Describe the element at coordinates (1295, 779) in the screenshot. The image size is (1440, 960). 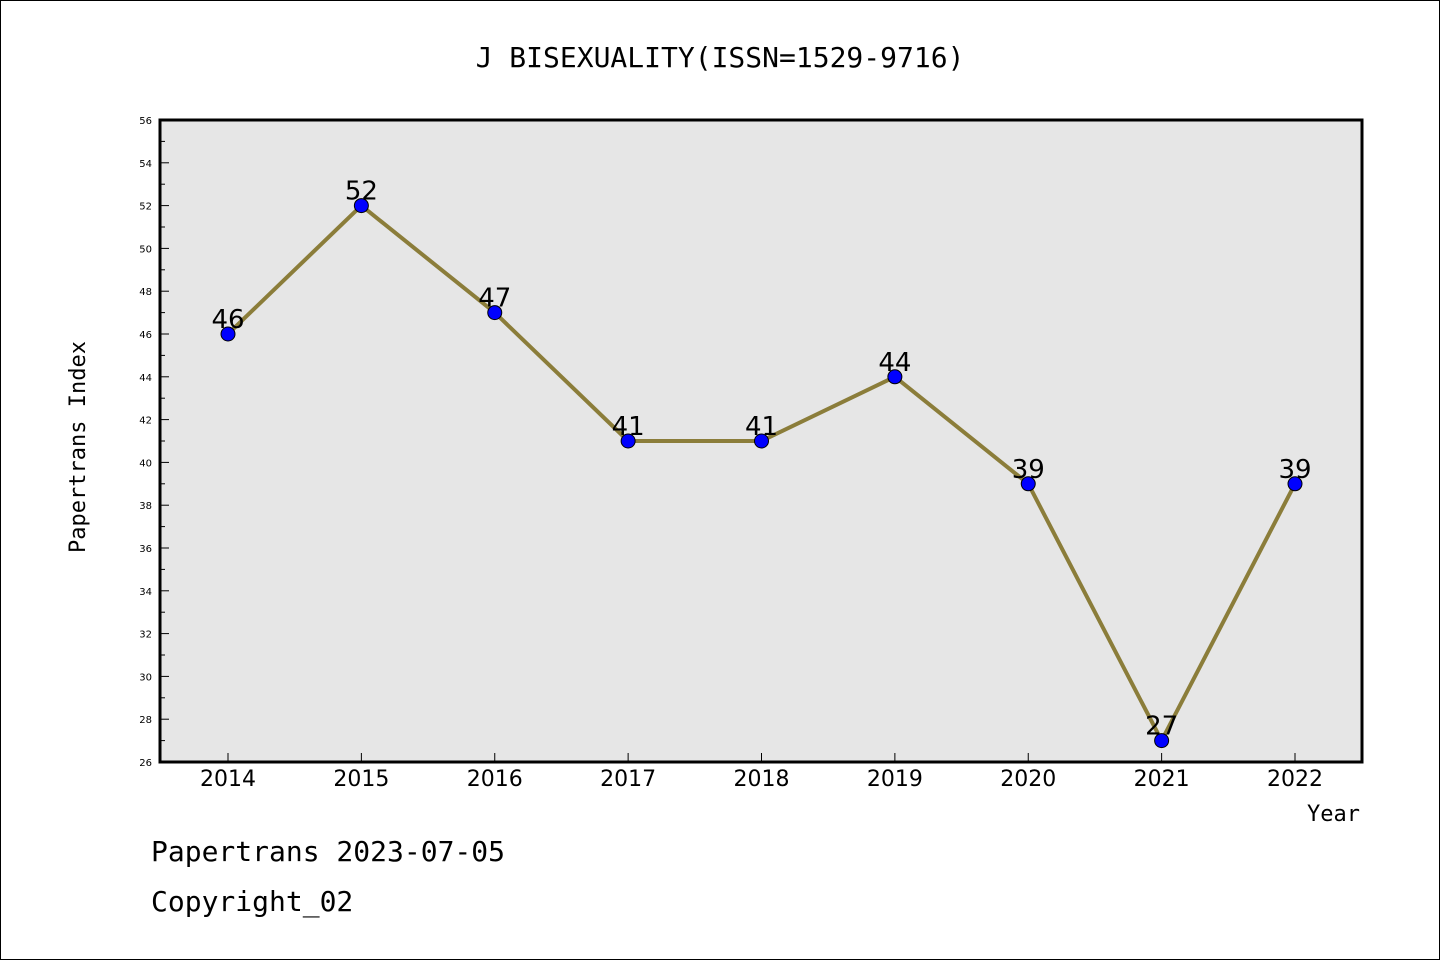
I see `x-tick-label: 2022` at that location.